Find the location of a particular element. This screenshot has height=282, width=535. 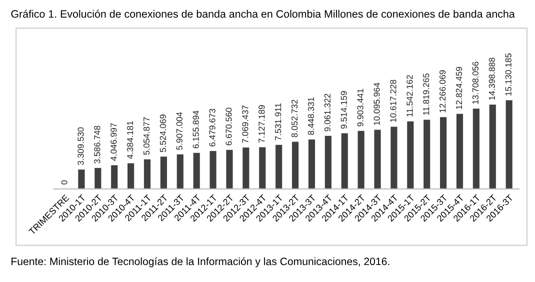

data-label: 4.384.181 is located at coordinates (130, 140).